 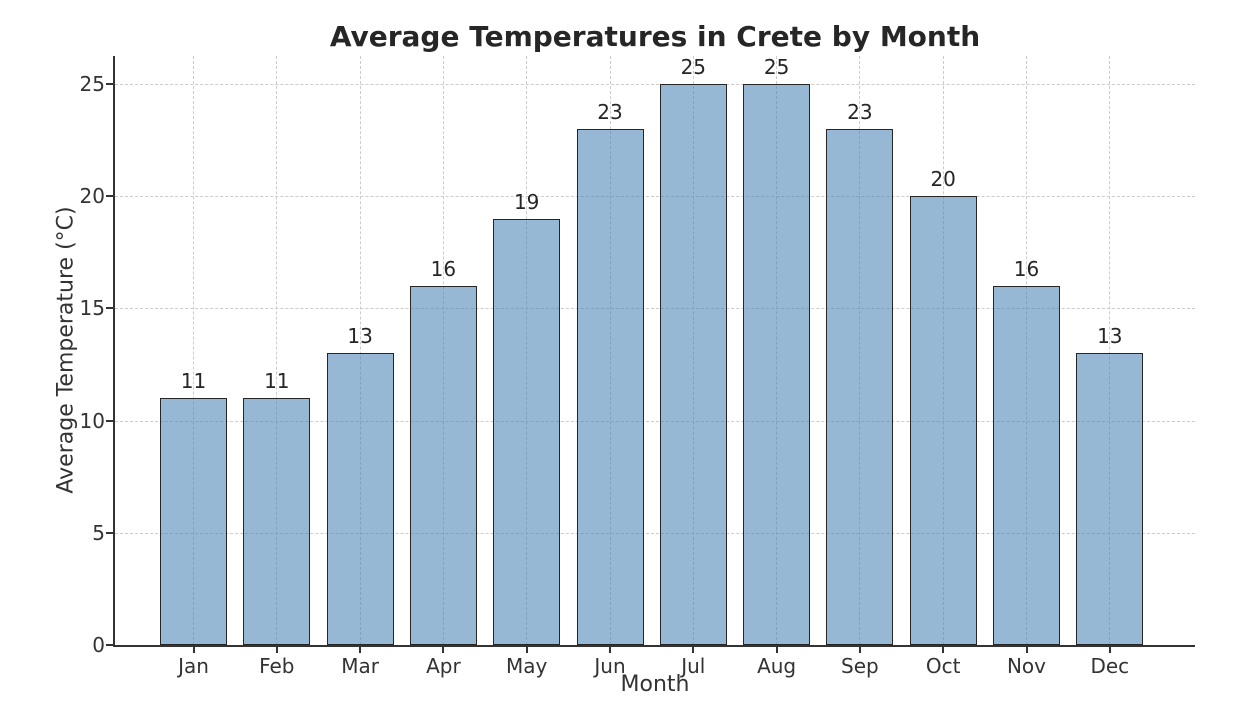 I want to click on y-tick-label: 15, so click(x=92, y=308).